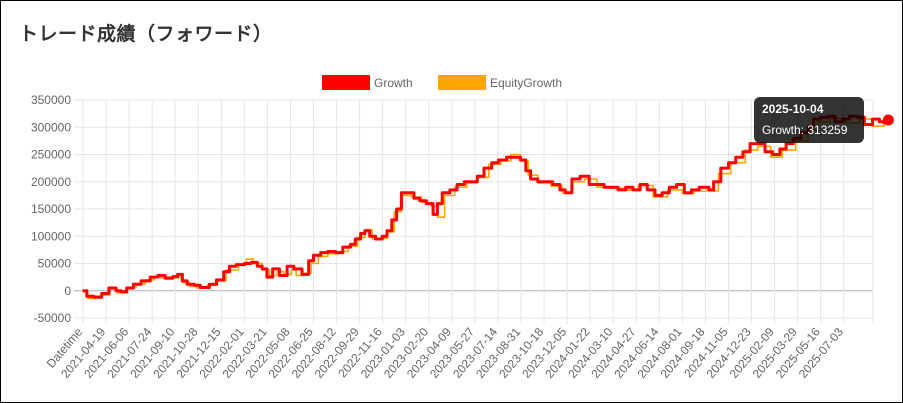 This screenshot has width=903, height=403. I want to click on chart-legend: Growth EquityGrowth, so click(442, 82).